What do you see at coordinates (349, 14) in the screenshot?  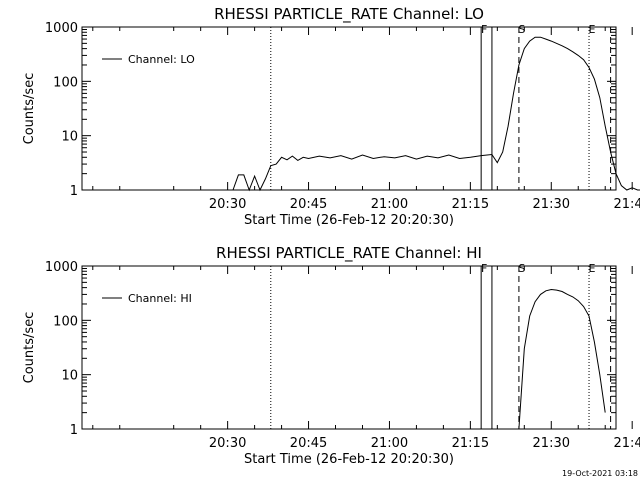 I see `chart-title: RHESSI PARTICLE_RATE Channel: LO` at bounding box center [349, 14].